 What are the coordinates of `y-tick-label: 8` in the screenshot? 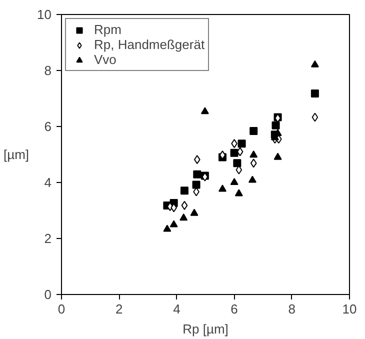 It's located at (48, 70).